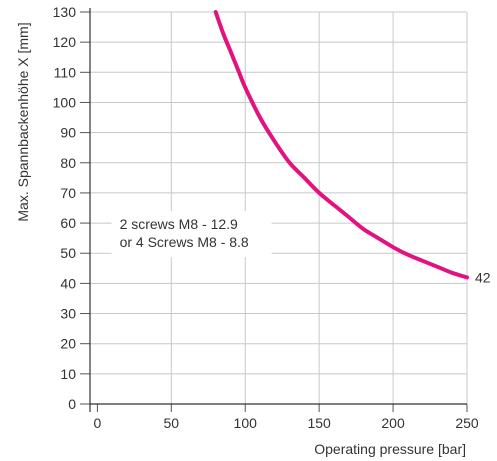 Image resolution: width=497 pixels, height=461 pixels. I want to click on y-tick-label: 70, so click(68, 193).